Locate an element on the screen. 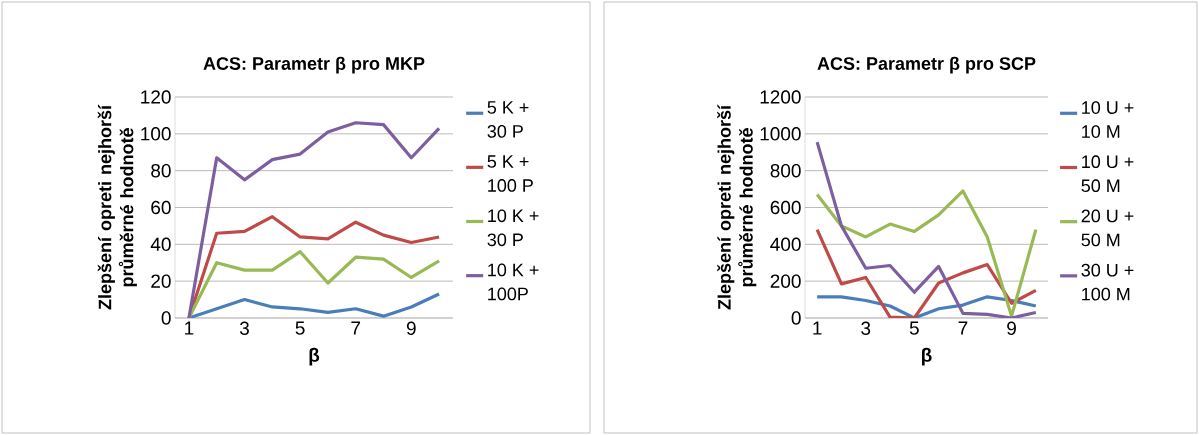 This screenshot has width=1199, height=435. y-tick-label: 800 is located at coordinates (785, 170).